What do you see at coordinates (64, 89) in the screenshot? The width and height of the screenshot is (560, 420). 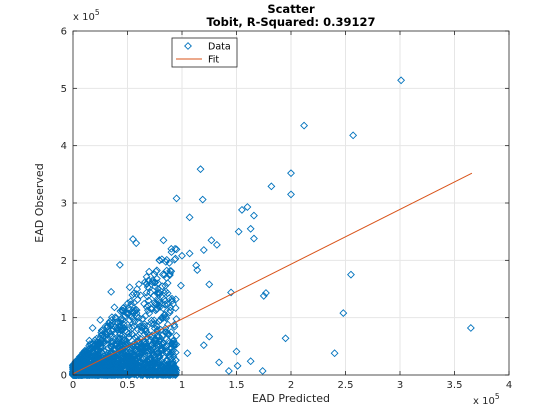 I see `y-tick-label: 5` at bounding box center [64, 89].